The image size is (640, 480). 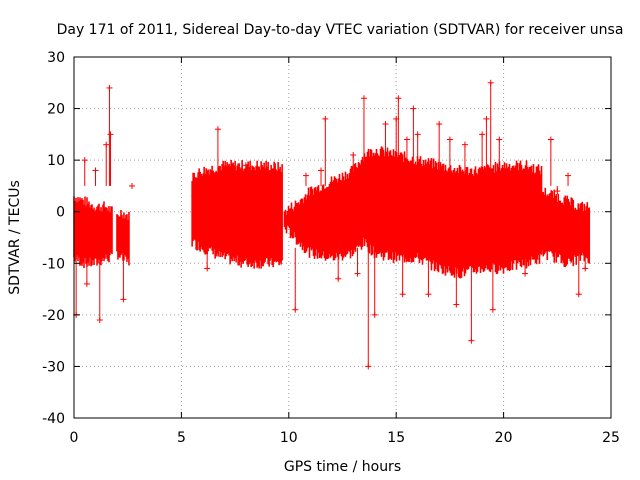 What do you see at coordinates (396, 438) in the screenshot?
I see `x-tick-label: 15` at bounding box center [396, 438].